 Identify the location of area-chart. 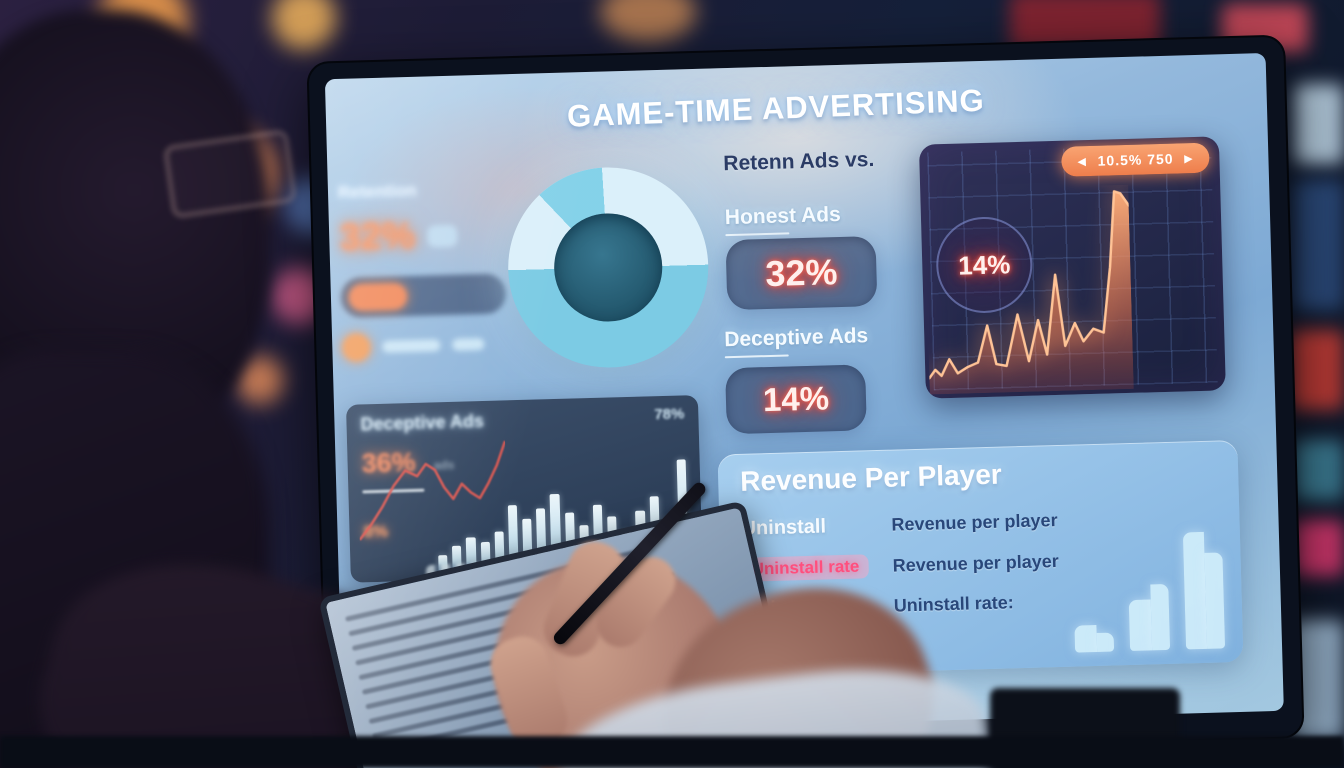
(1029, 290).